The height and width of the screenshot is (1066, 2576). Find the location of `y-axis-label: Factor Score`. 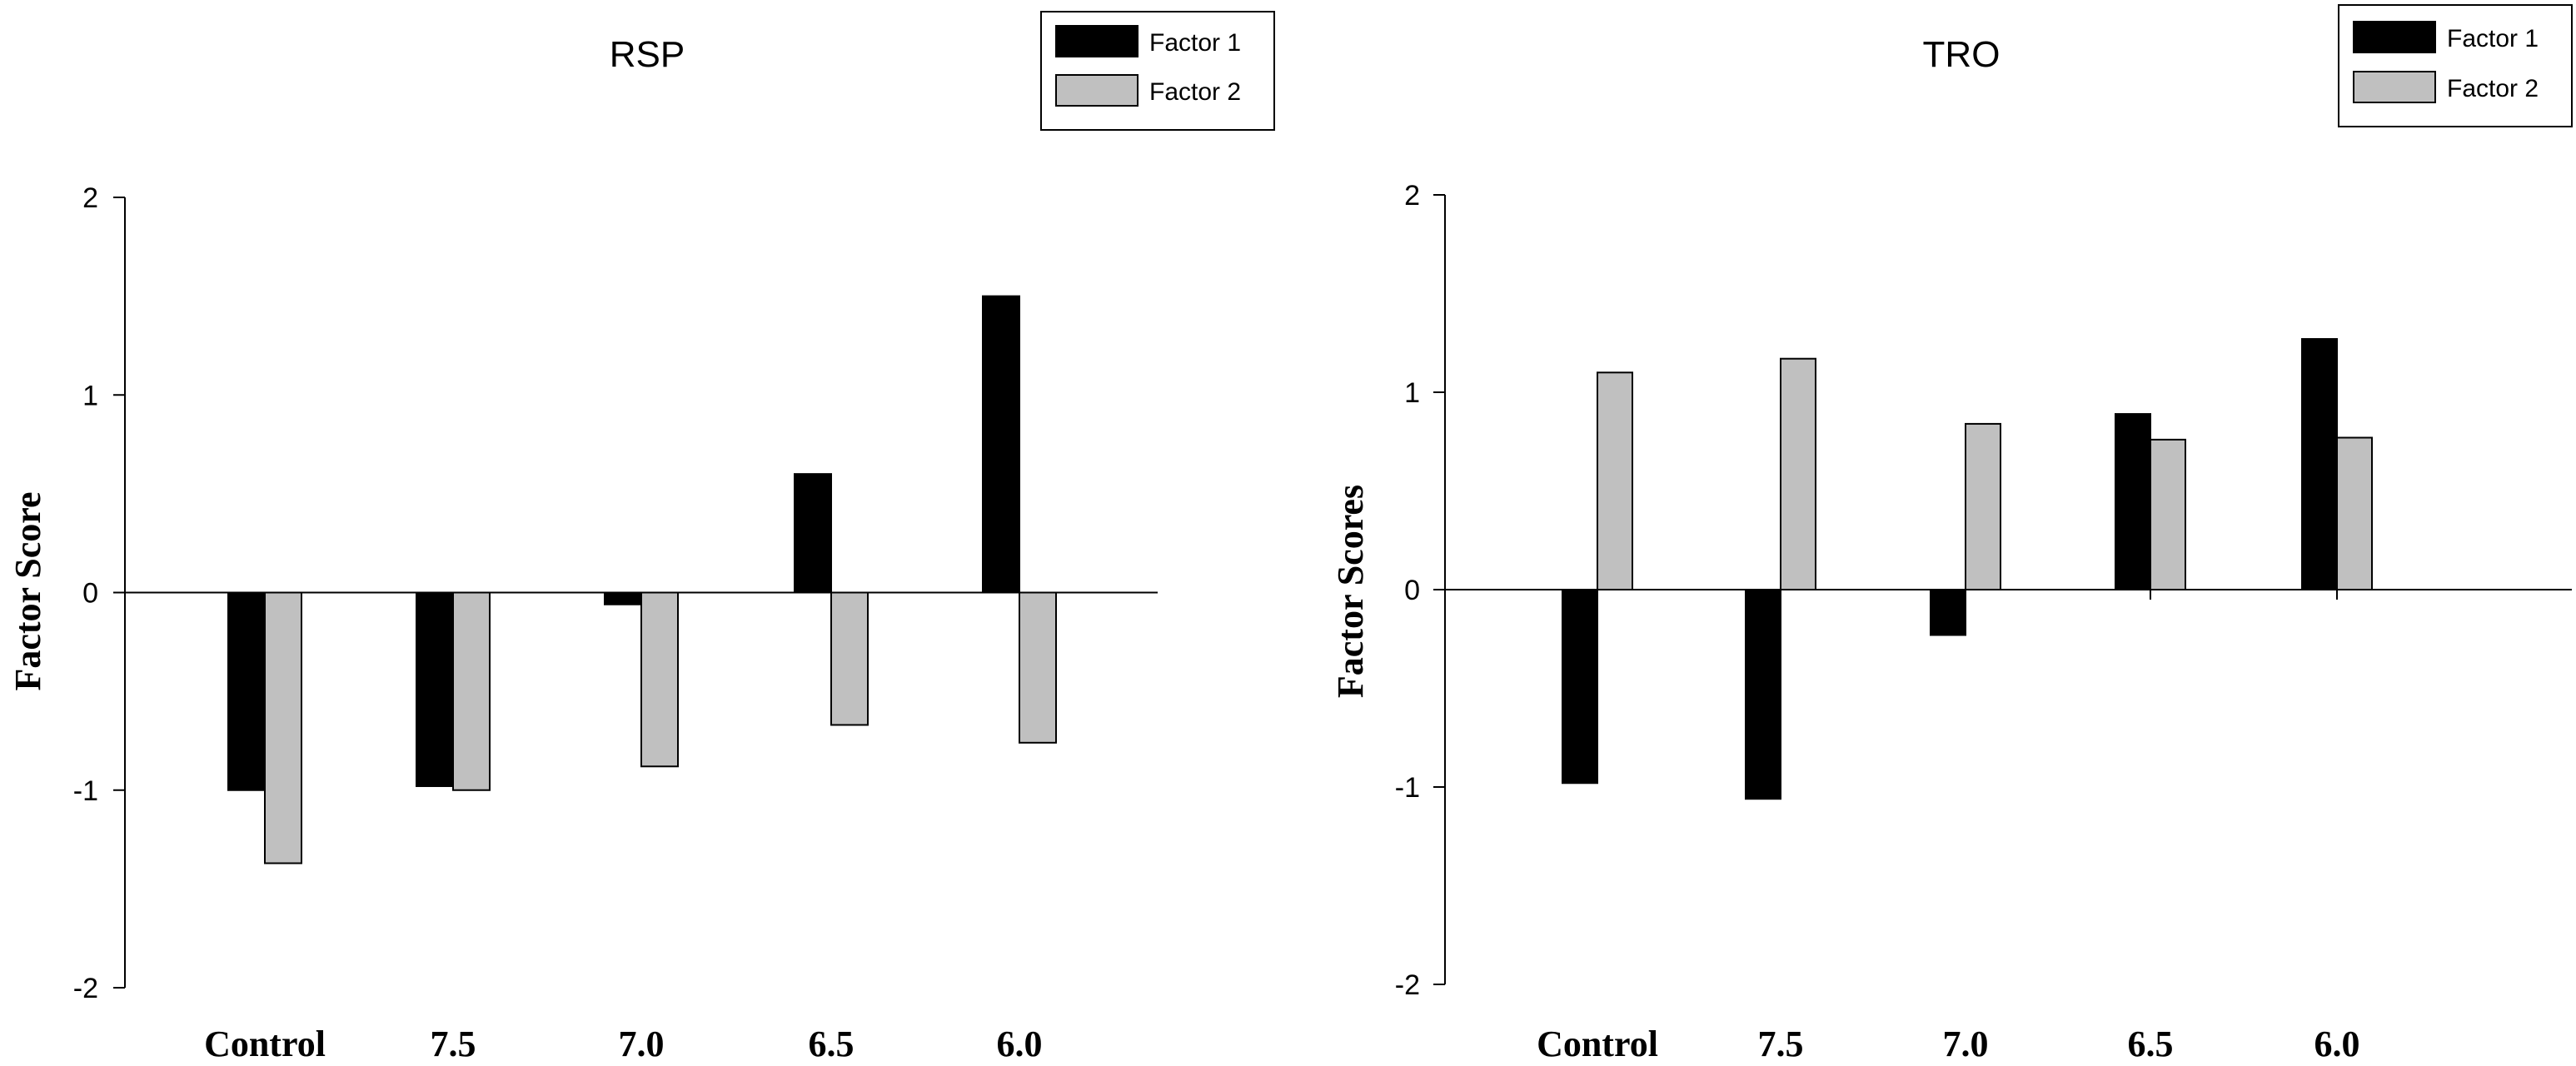

y-axis-label: Factor Score is located at coordinates (27, 590).